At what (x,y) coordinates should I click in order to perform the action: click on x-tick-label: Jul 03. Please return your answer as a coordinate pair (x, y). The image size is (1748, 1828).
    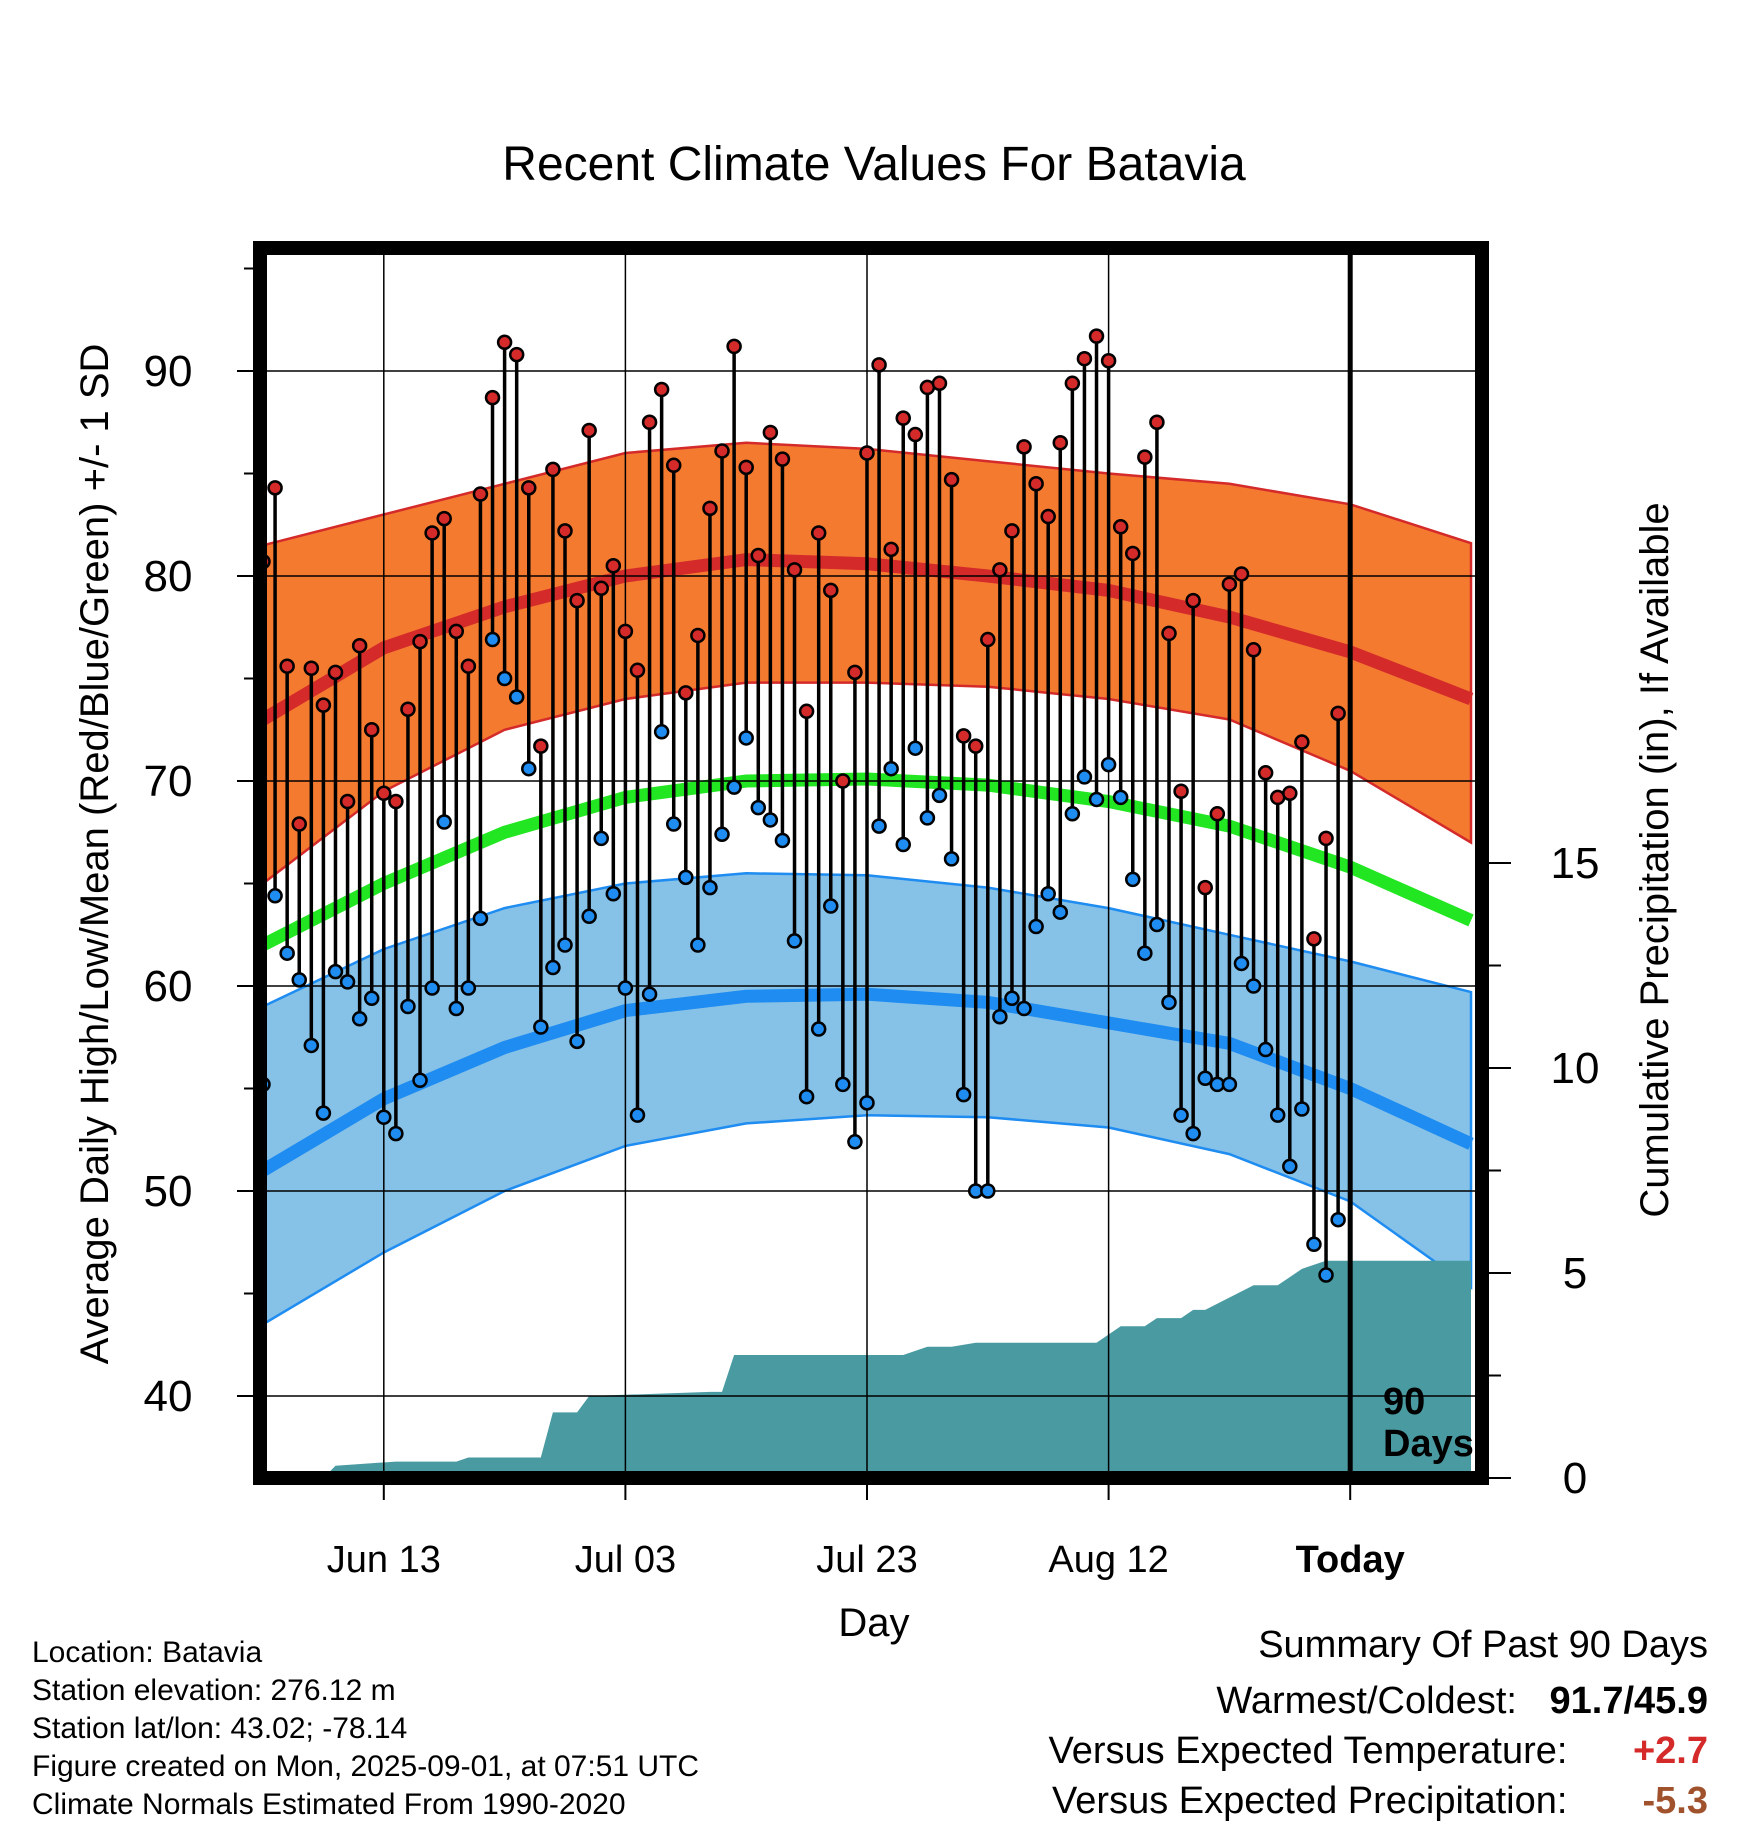
    Looking at the image, I should click on (625, 1560).